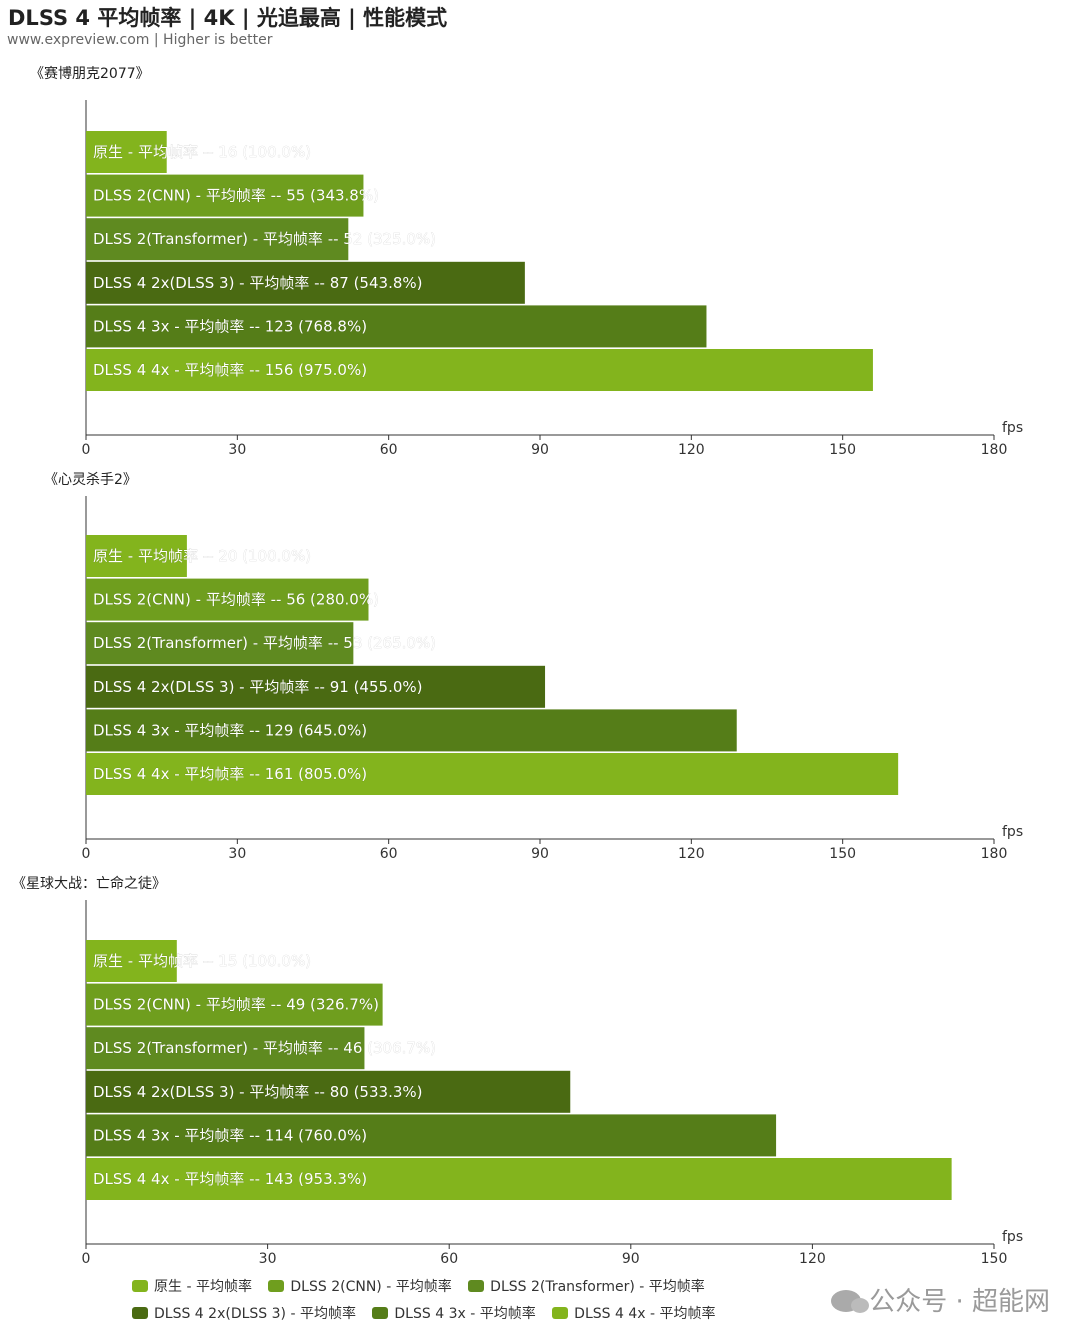 Image resolution: width=1080 pixels, height=1343 pixels. What do you see at coordinates (228, 18) in the screenshot?
I see `page-title: DLSS 4 平均帧率 | 4K | 光追最高 | 性能模式` at bounding box center [228, 18].